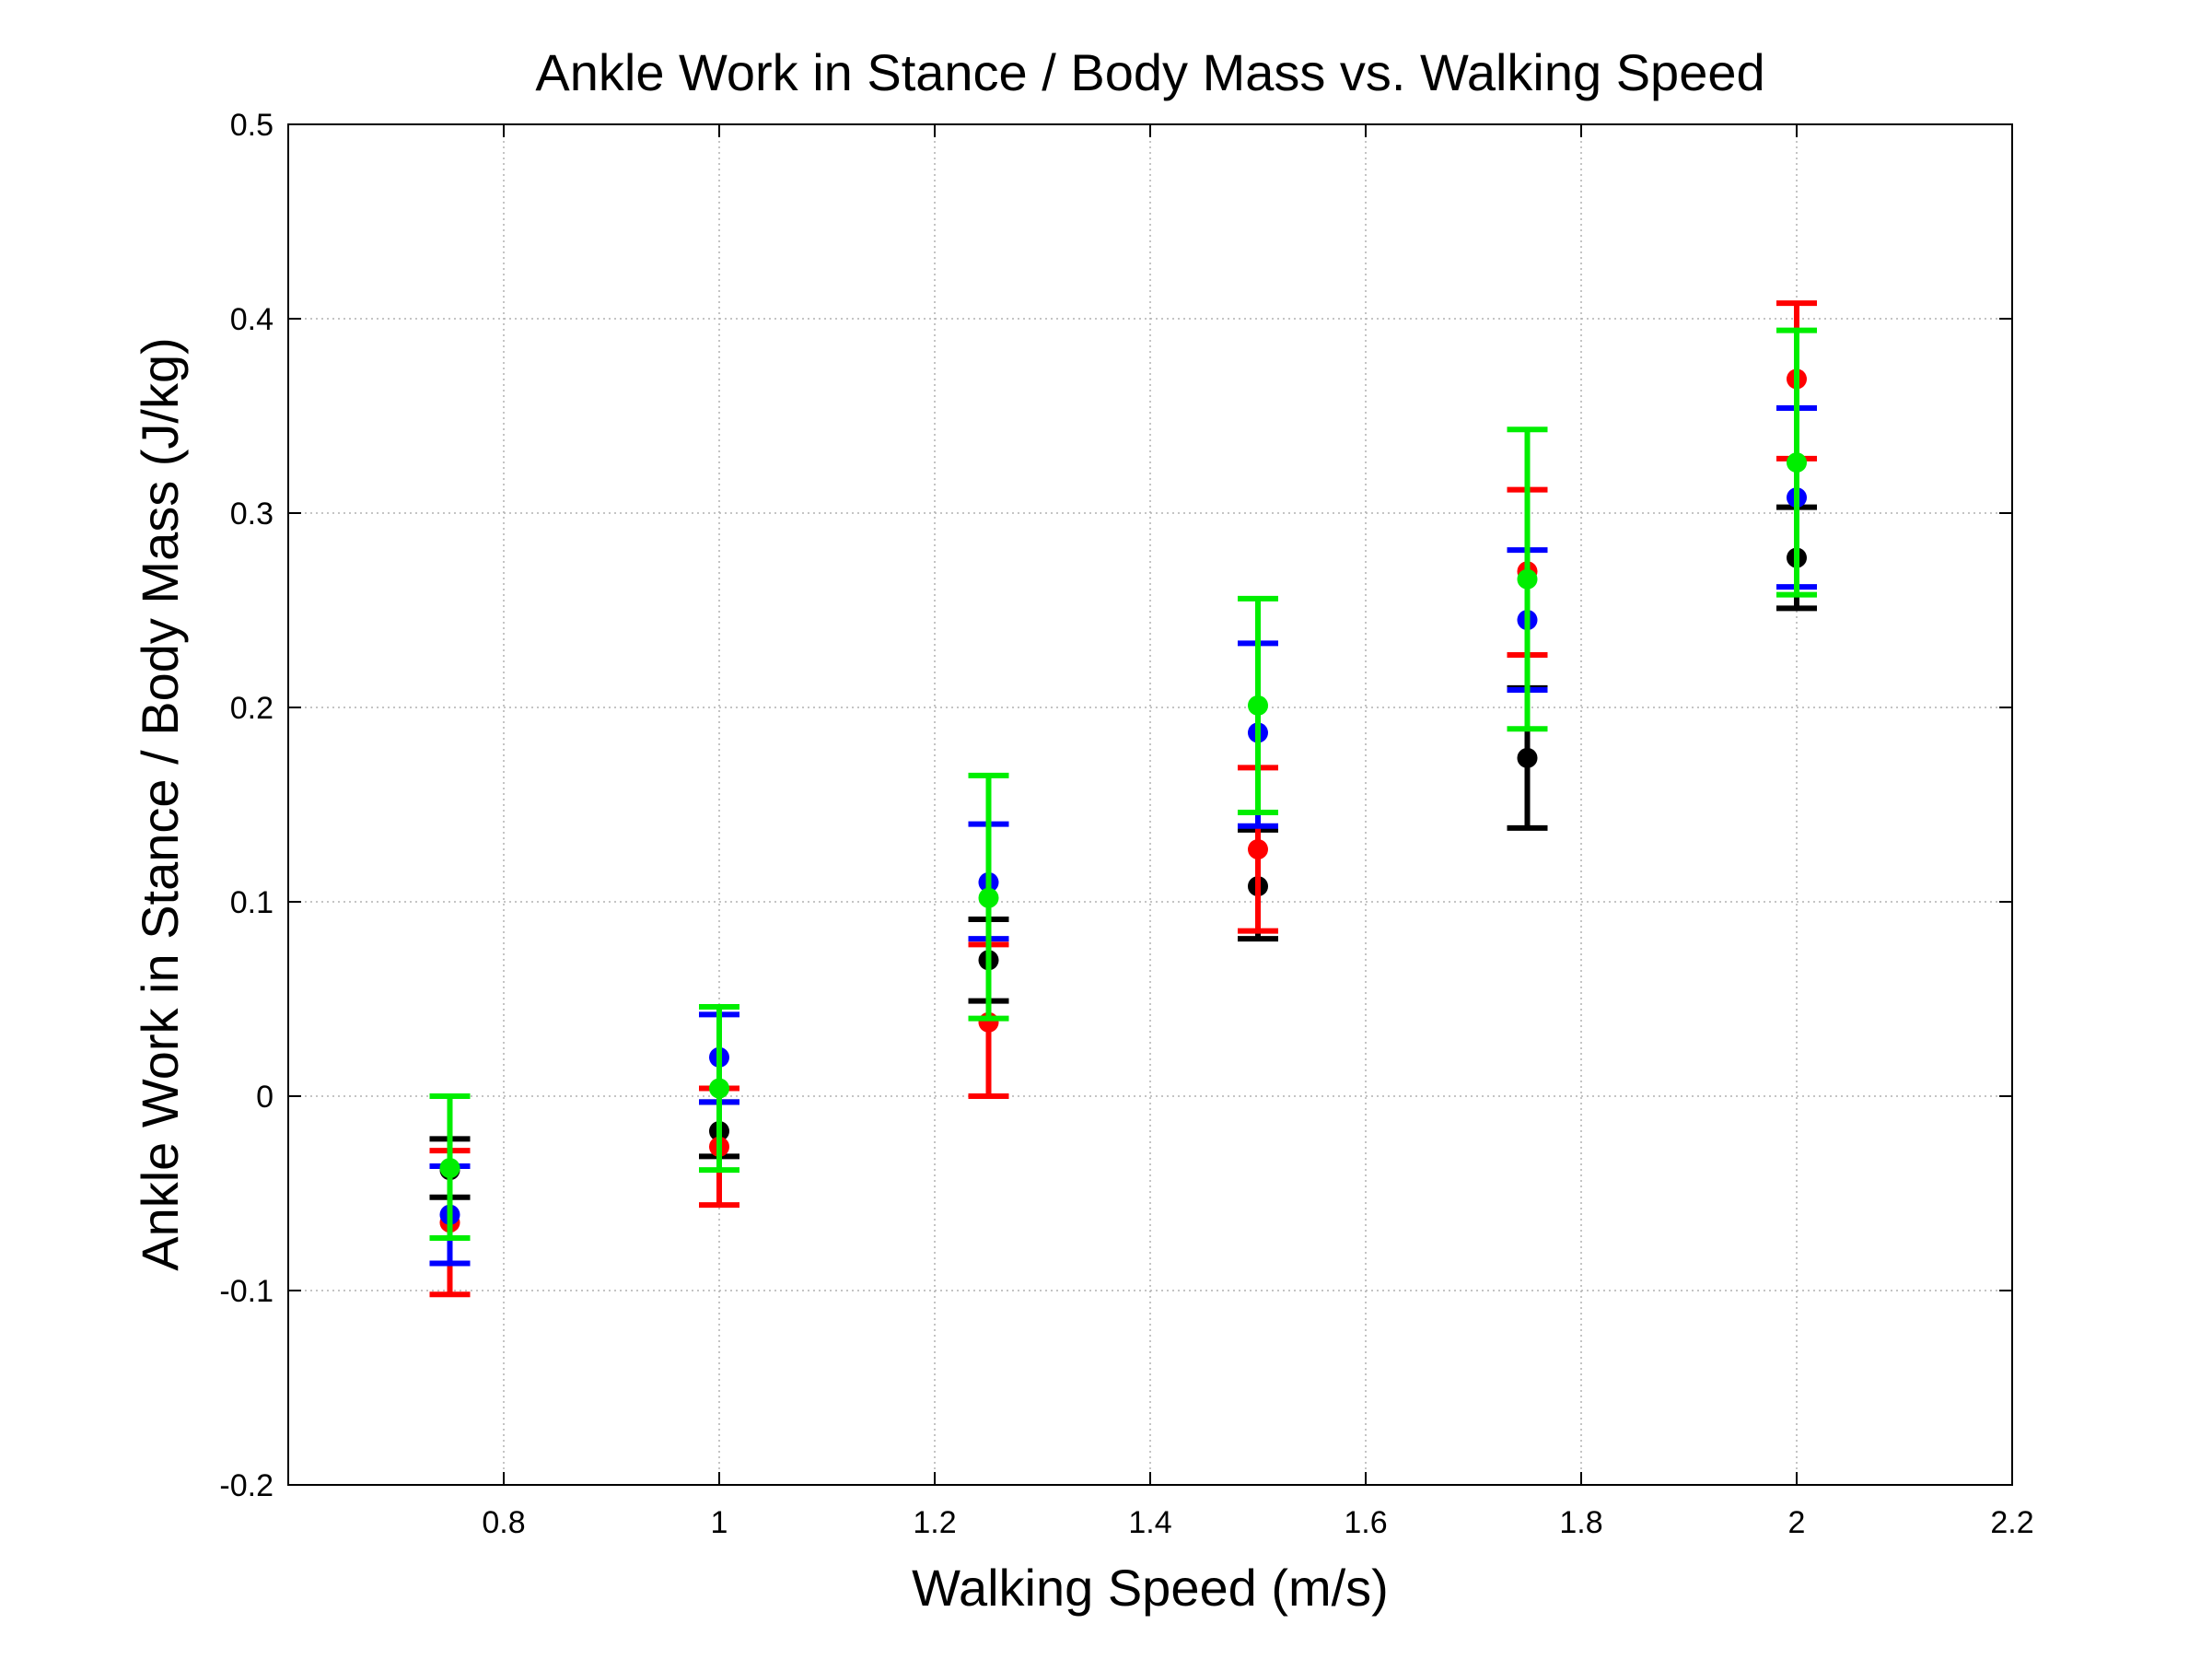  Describe the element at coordinates (719, 1522) in the screenshot. I see `x-tick-label: 1` at that location.